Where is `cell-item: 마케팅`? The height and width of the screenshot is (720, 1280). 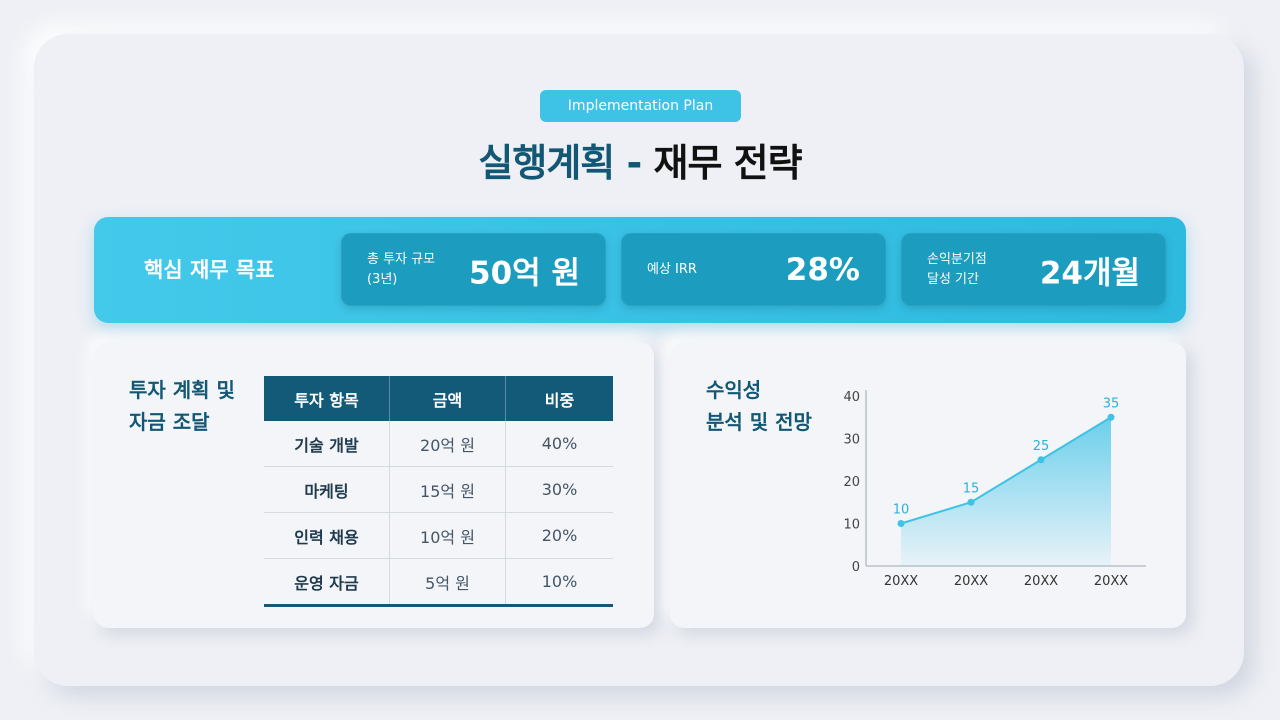
cell-item: 마케팅 is located at coordinates (327, 489).